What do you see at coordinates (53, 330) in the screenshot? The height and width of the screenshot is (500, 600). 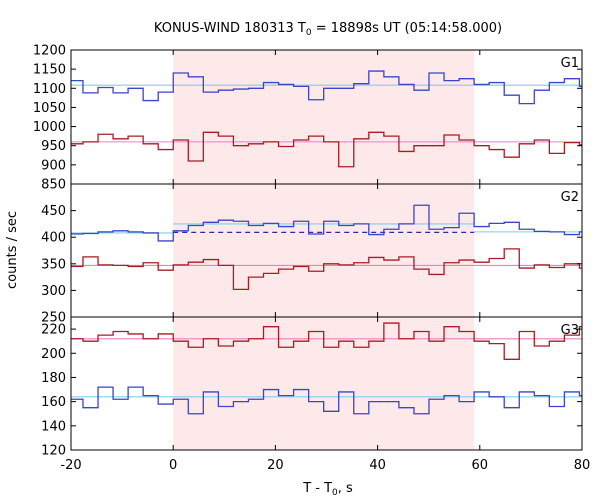 I see `y-tick-label-g3-220: 220` at bounding box center [53, 330].